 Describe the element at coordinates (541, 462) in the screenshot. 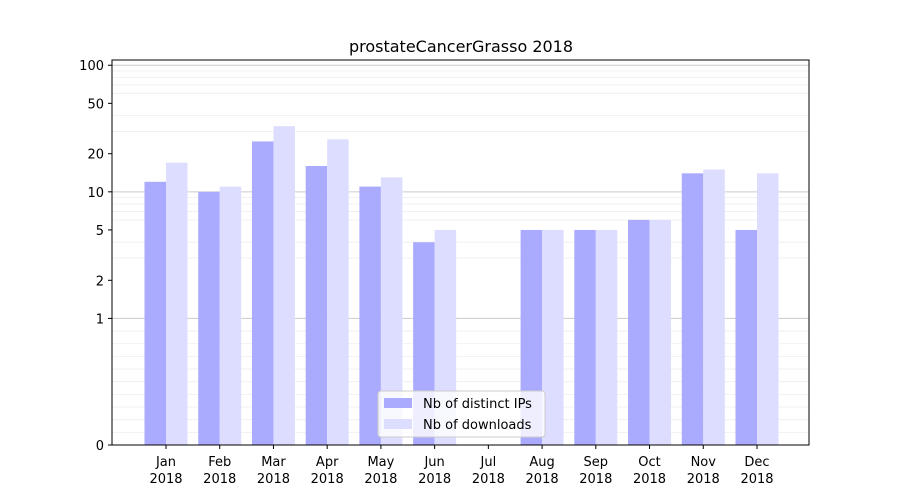

I see `x-tick-label-month: Aug` at that location.